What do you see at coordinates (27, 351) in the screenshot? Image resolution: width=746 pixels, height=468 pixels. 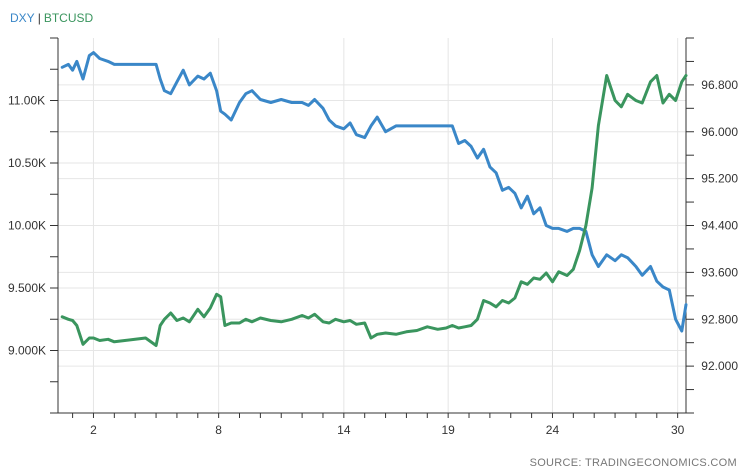 I see `left-tick-label: 9.000K` at bounding box center [27, 351].